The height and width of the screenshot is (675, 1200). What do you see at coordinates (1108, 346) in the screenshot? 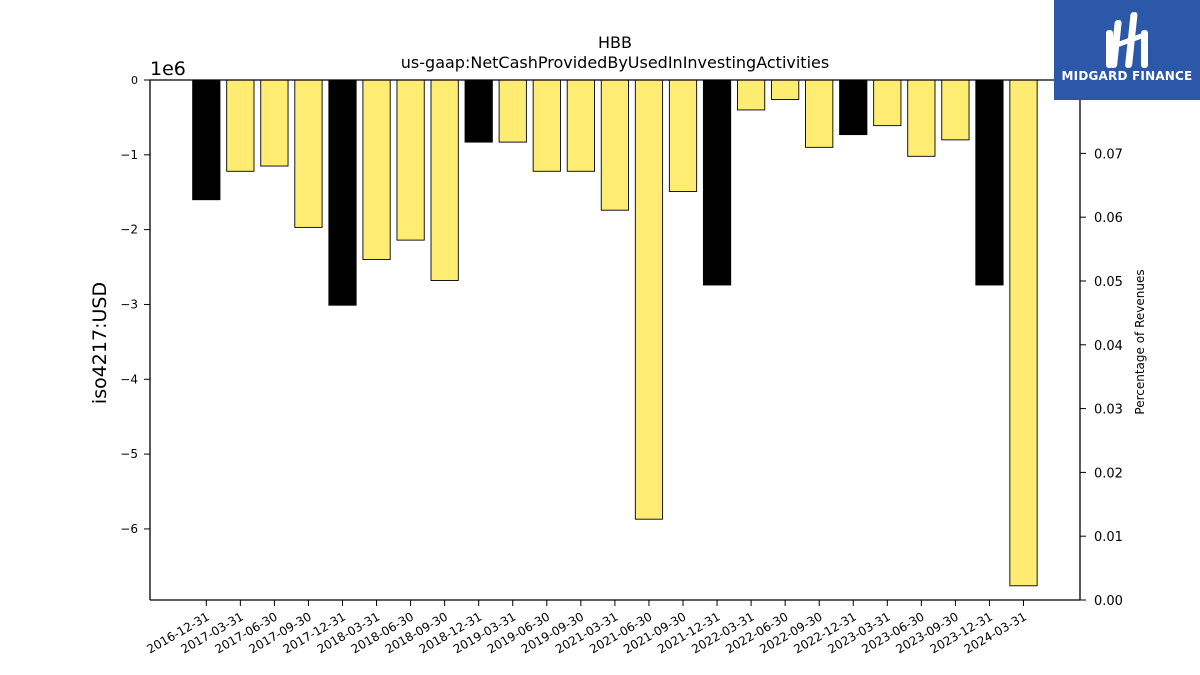
I see `y2-tick-label-0.04: 0.04` at bounding box center [1108, 346].